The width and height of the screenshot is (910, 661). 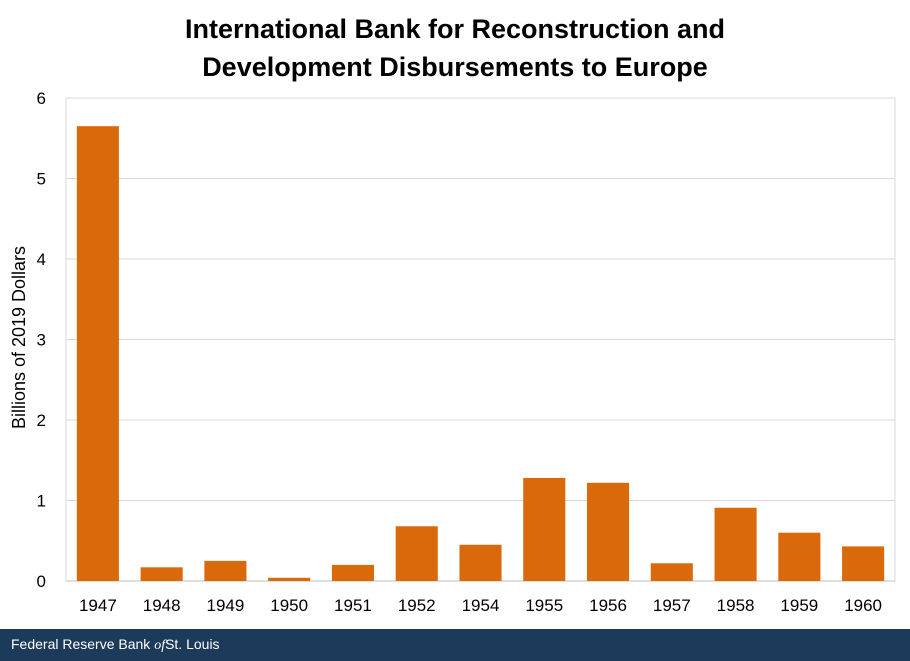 I want to click on x-tick-label: 1949, so click(x=226, y=605).